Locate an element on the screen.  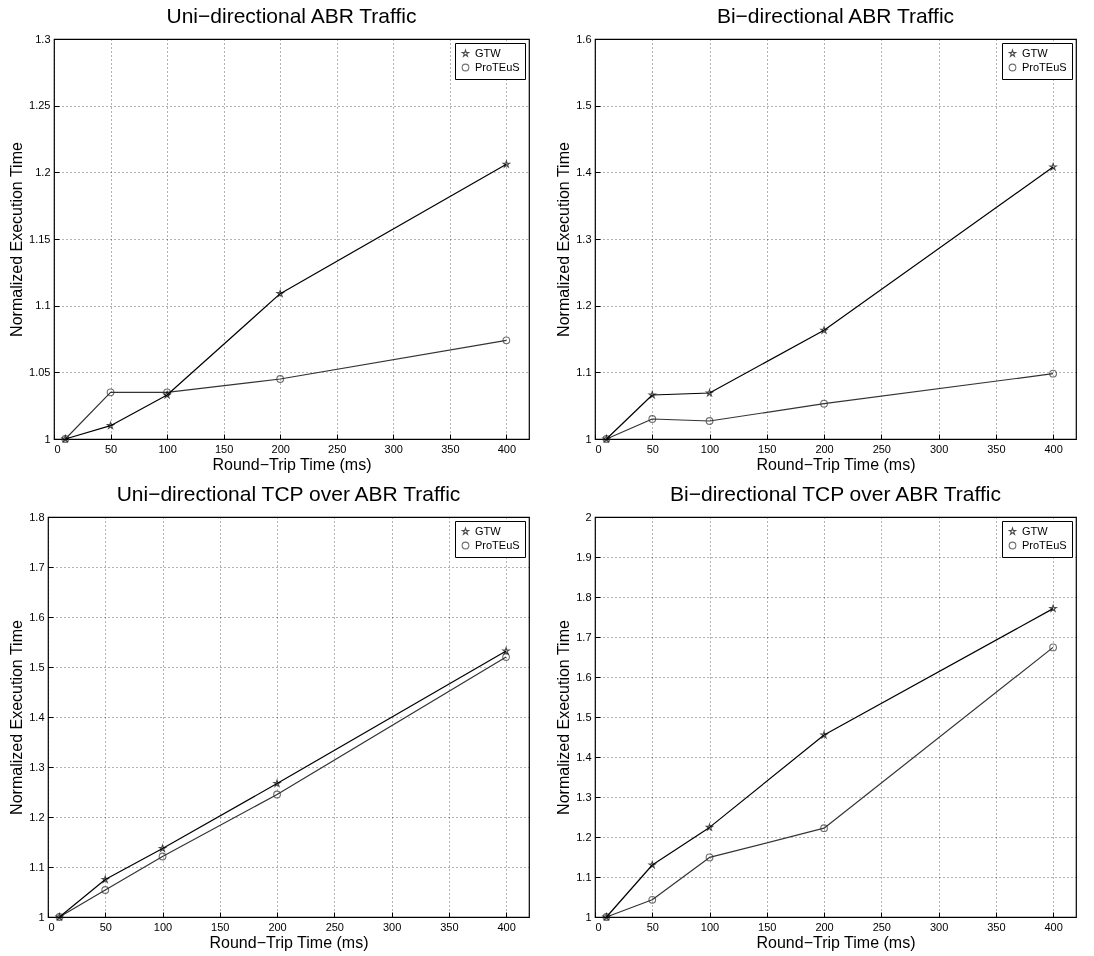
y-tick-label: 1.9 is located at coordinates (584, 556).